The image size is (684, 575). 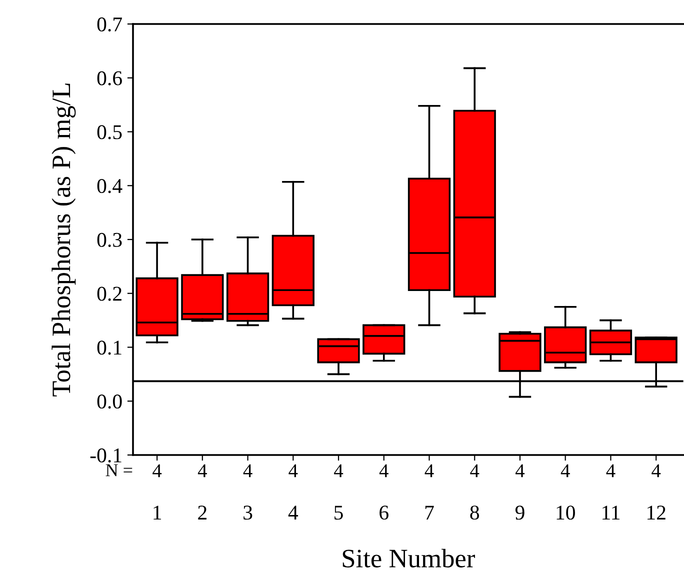 I want to click on y-tick-label: 0.4, so click(x=109, y=186).